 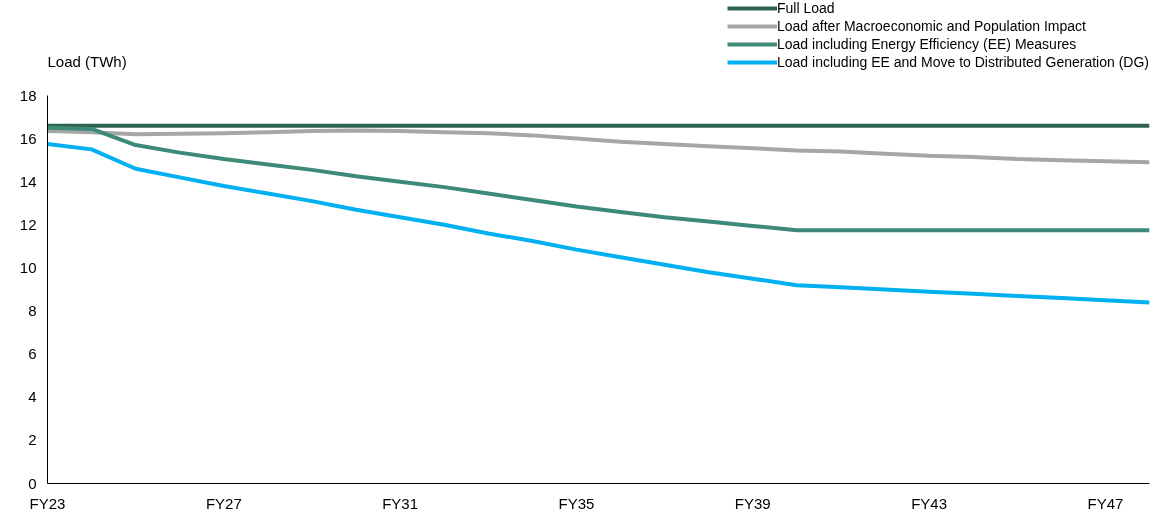 I want to click on y-tick-label: 6, so click(x=32, y=354).